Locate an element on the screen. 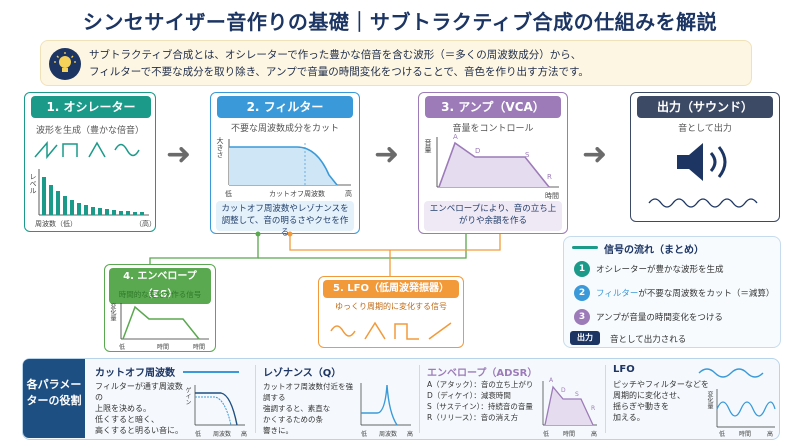 Image resolution: width=800 pixels, height=447 pixels. resonance-text-line: カットオフ周波数付近を強調する is located at coordinates (308, 392).